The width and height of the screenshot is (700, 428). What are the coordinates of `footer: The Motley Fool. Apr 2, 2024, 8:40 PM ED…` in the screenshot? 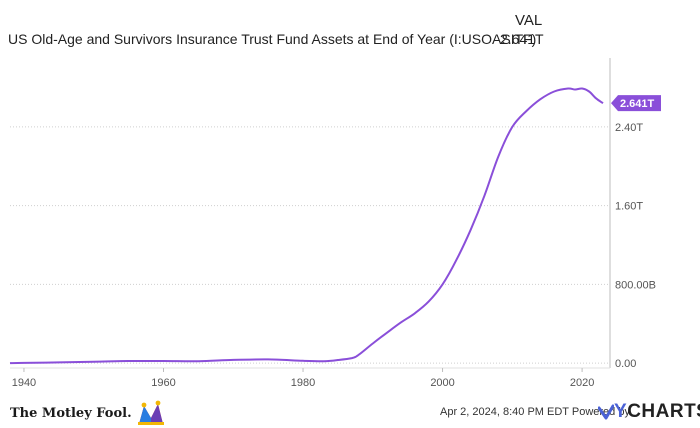 It's located at (350, 410).